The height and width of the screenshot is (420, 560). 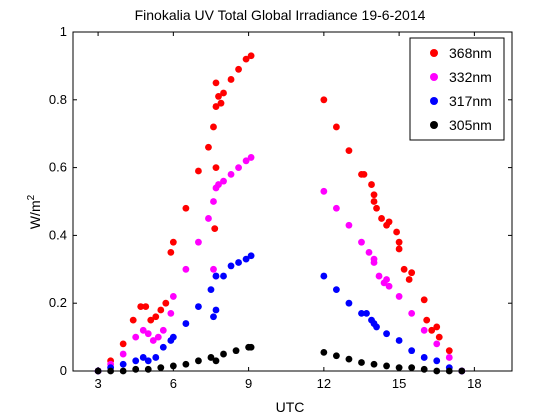 I want to click on y-axis-label: W/m2, so click(x=34, y=211).